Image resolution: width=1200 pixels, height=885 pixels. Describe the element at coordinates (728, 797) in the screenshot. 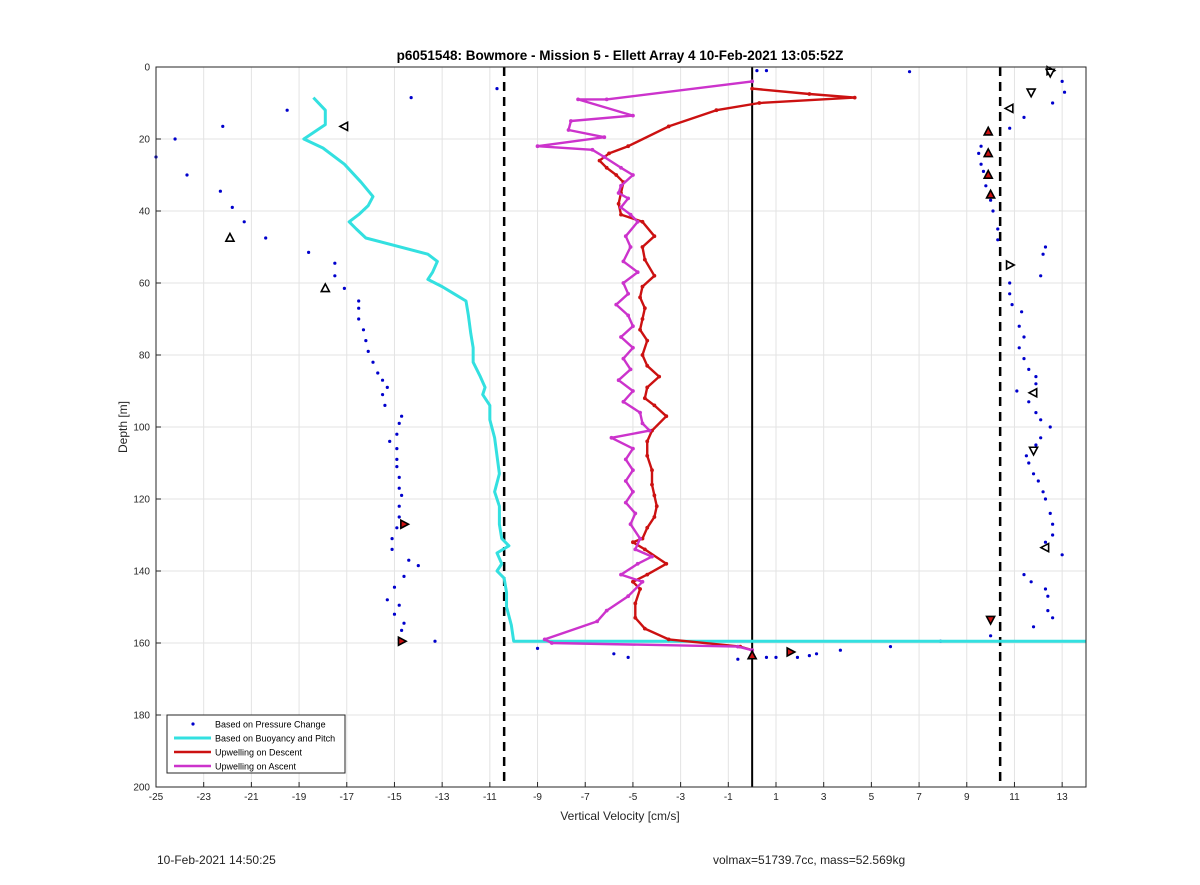

I see `x-tick-label: -1` at that location.